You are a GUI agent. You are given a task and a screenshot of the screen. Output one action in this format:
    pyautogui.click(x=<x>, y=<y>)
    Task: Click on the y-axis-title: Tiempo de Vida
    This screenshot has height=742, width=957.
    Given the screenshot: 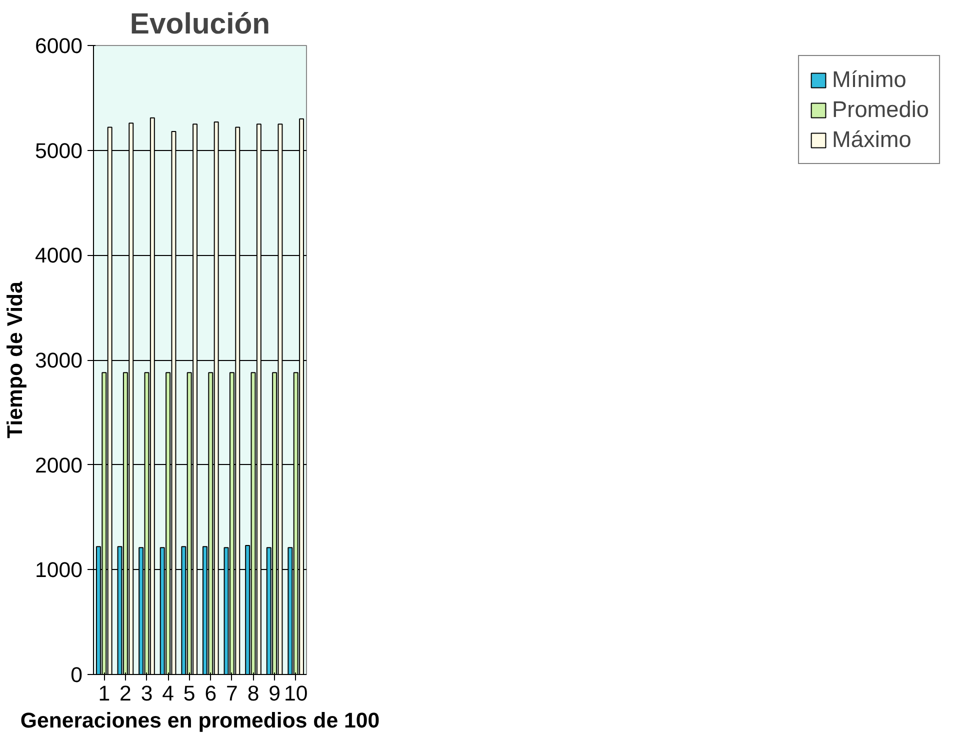 What is the action you would take?
    pyautogui.click(x=15, y=359)
    